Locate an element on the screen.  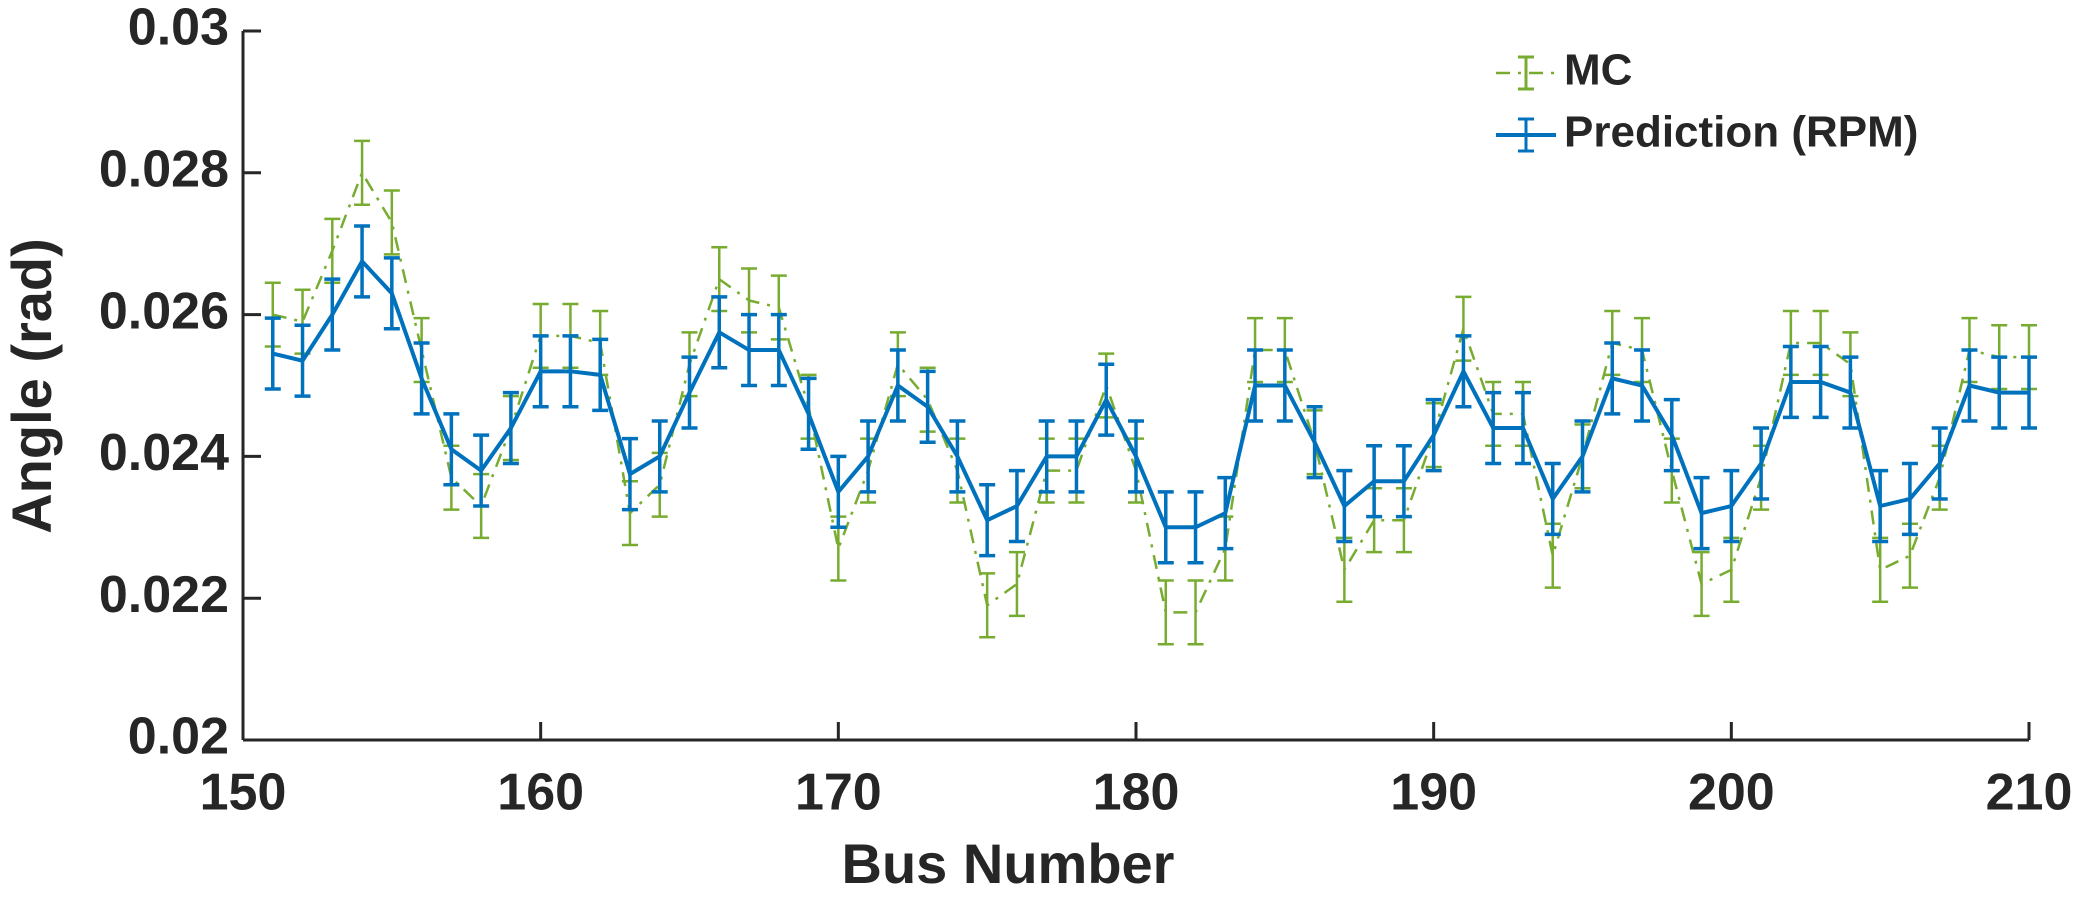
x-tick-label: 180 is located at coordinates (1136, 793).